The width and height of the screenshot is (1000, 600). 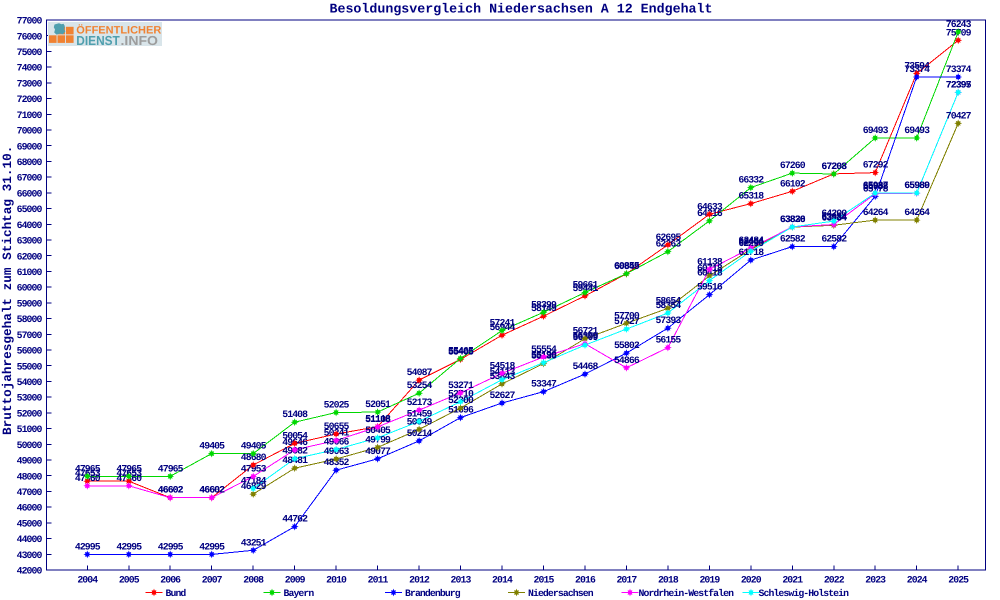 I want to click on svg-text: 46602, so click(x=171, y=490).